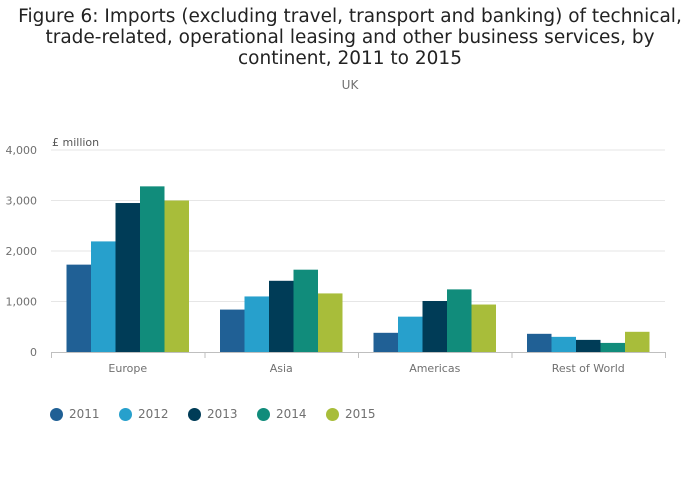 The height and width of the screenshot is (502, 700). What do you see at coordinates (305, 310) in the screenshot?
I see `bar-2014-asia` at bounding box center [305, 310].